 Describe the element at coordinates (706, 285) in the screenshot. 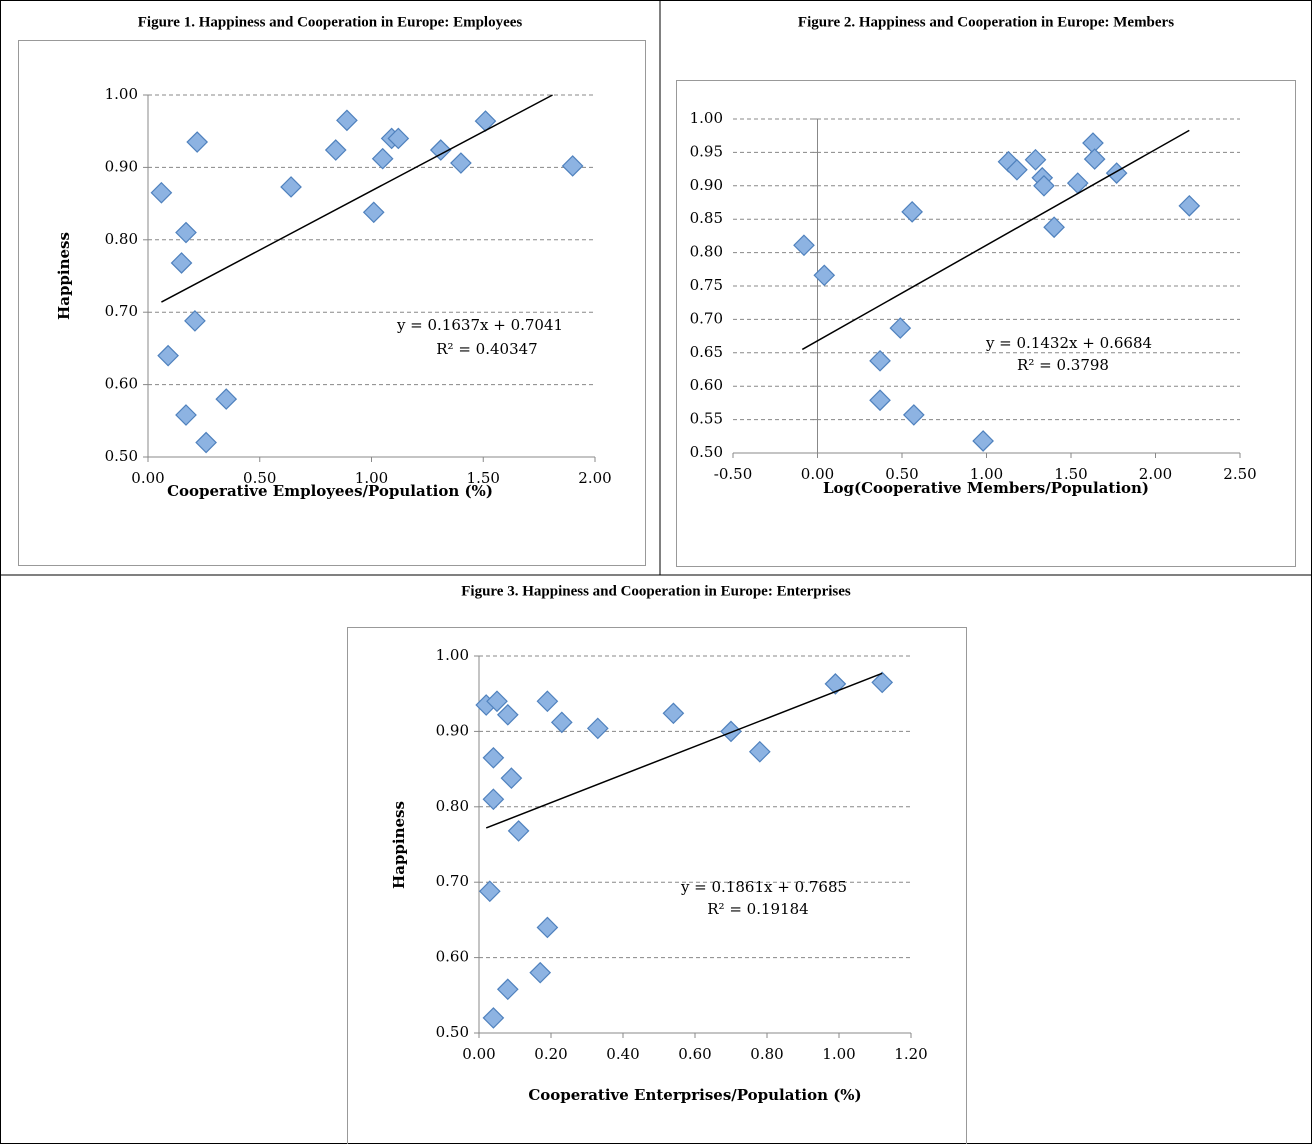

I see `y-tick-label: 0.75` at that location.